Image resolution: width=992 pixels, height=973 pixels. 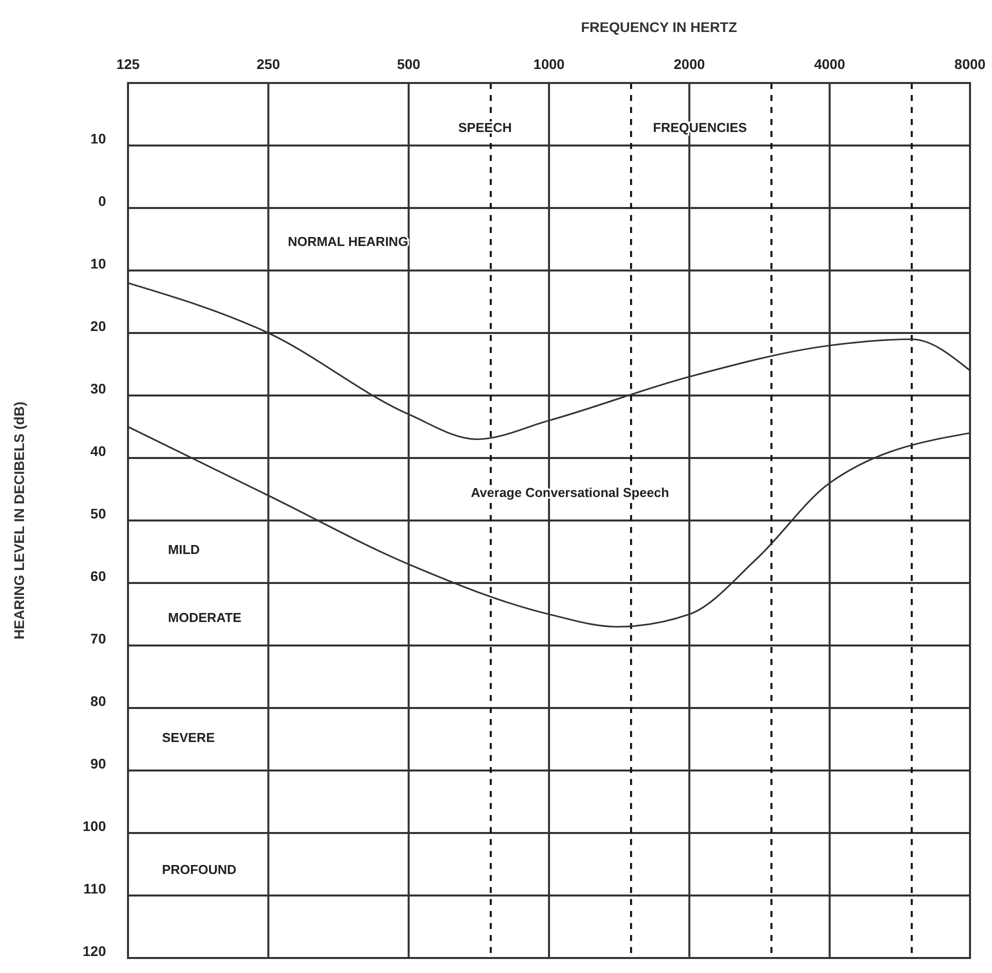 What do you see at coordinates (98, 388) in the screenshot?
I see `y-tick-label: 30` at bounding box center [98, 388].